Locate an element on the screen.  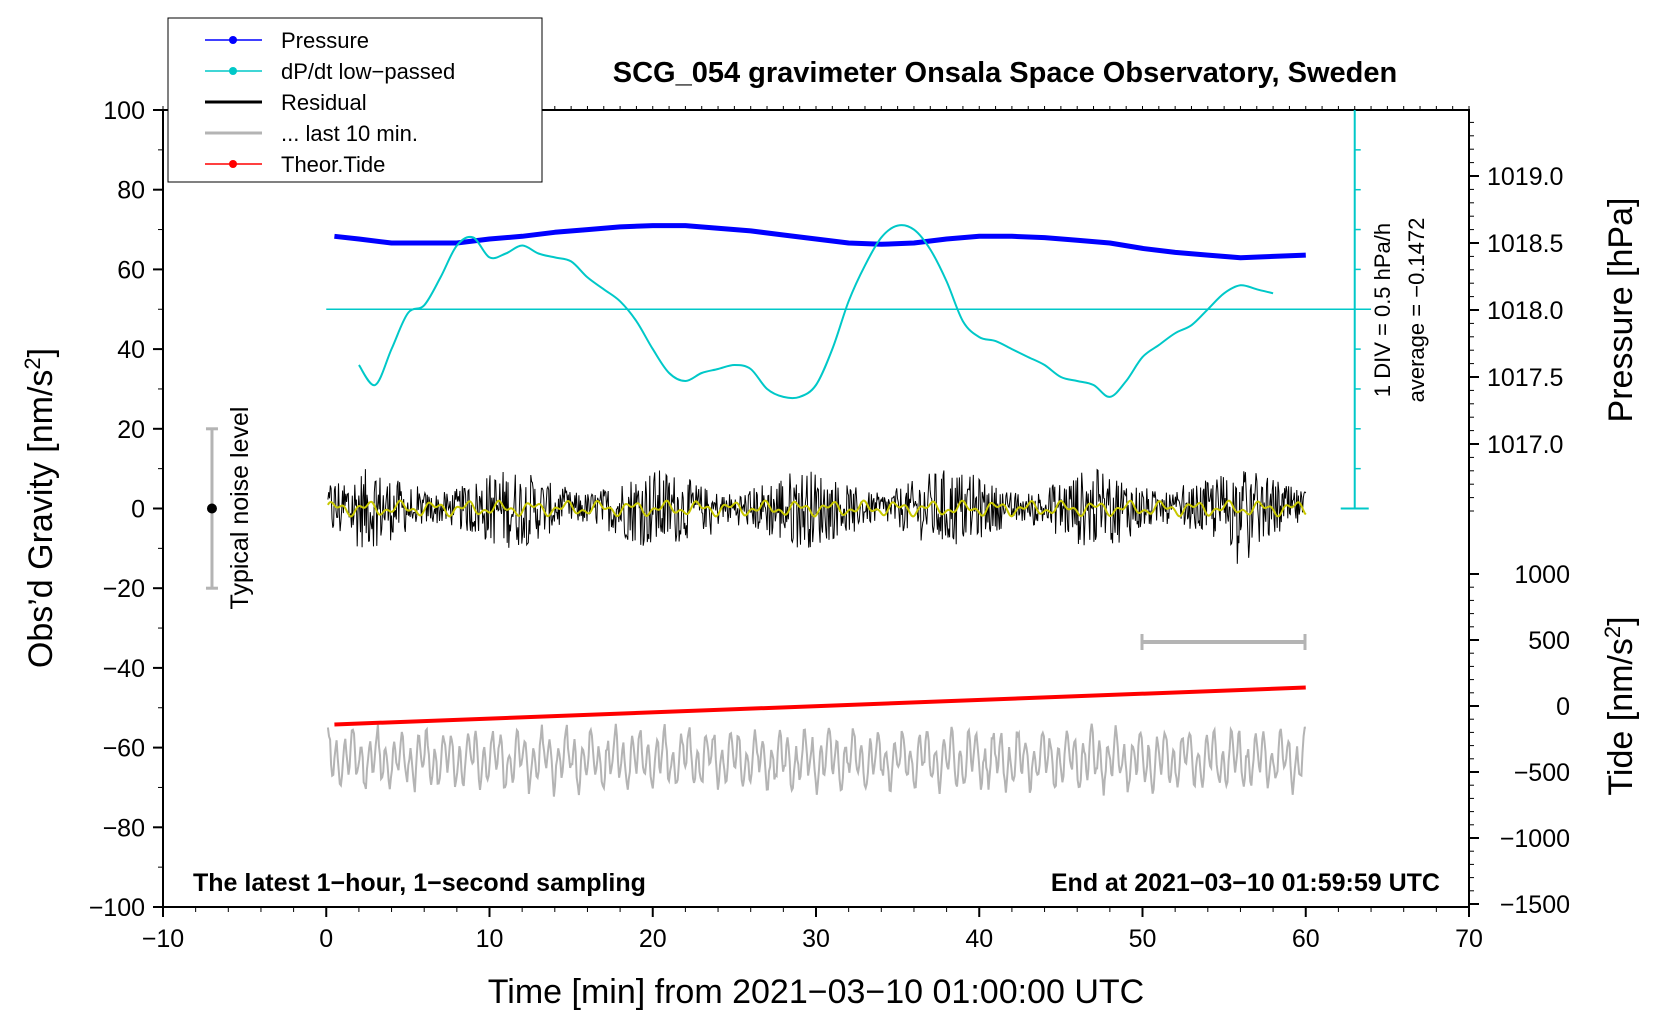
pressure-tick-labels: 1019.0 1018.5 1018.0 1017.5 1017.0 is located at coordinates (1525, 311).